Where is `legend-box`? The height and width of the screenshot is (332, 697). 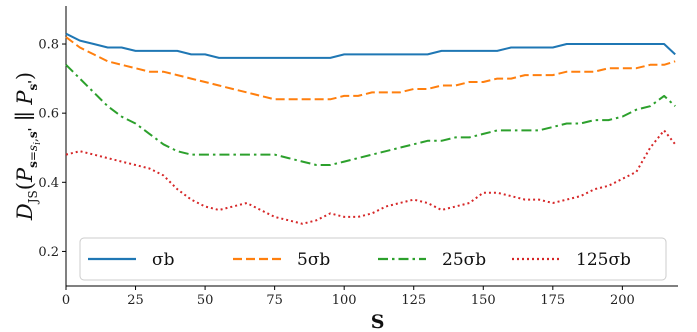
legend-box is located at coordinates (373, 259).